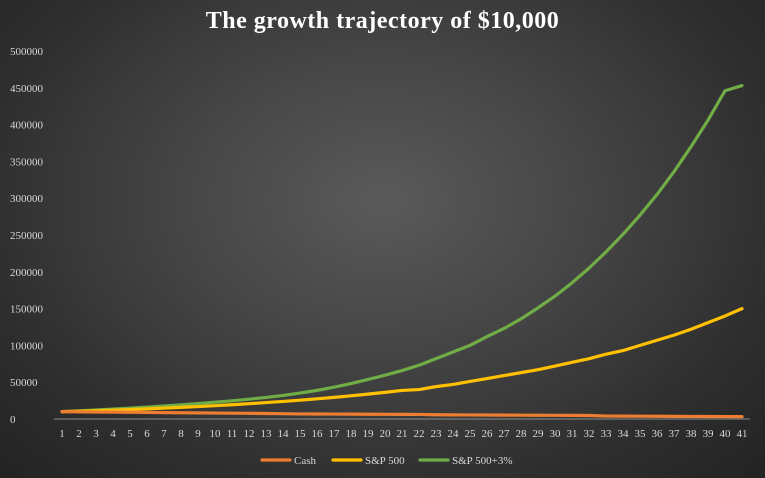  I want to click on legend-label: S&P 500, so click(385, 461).